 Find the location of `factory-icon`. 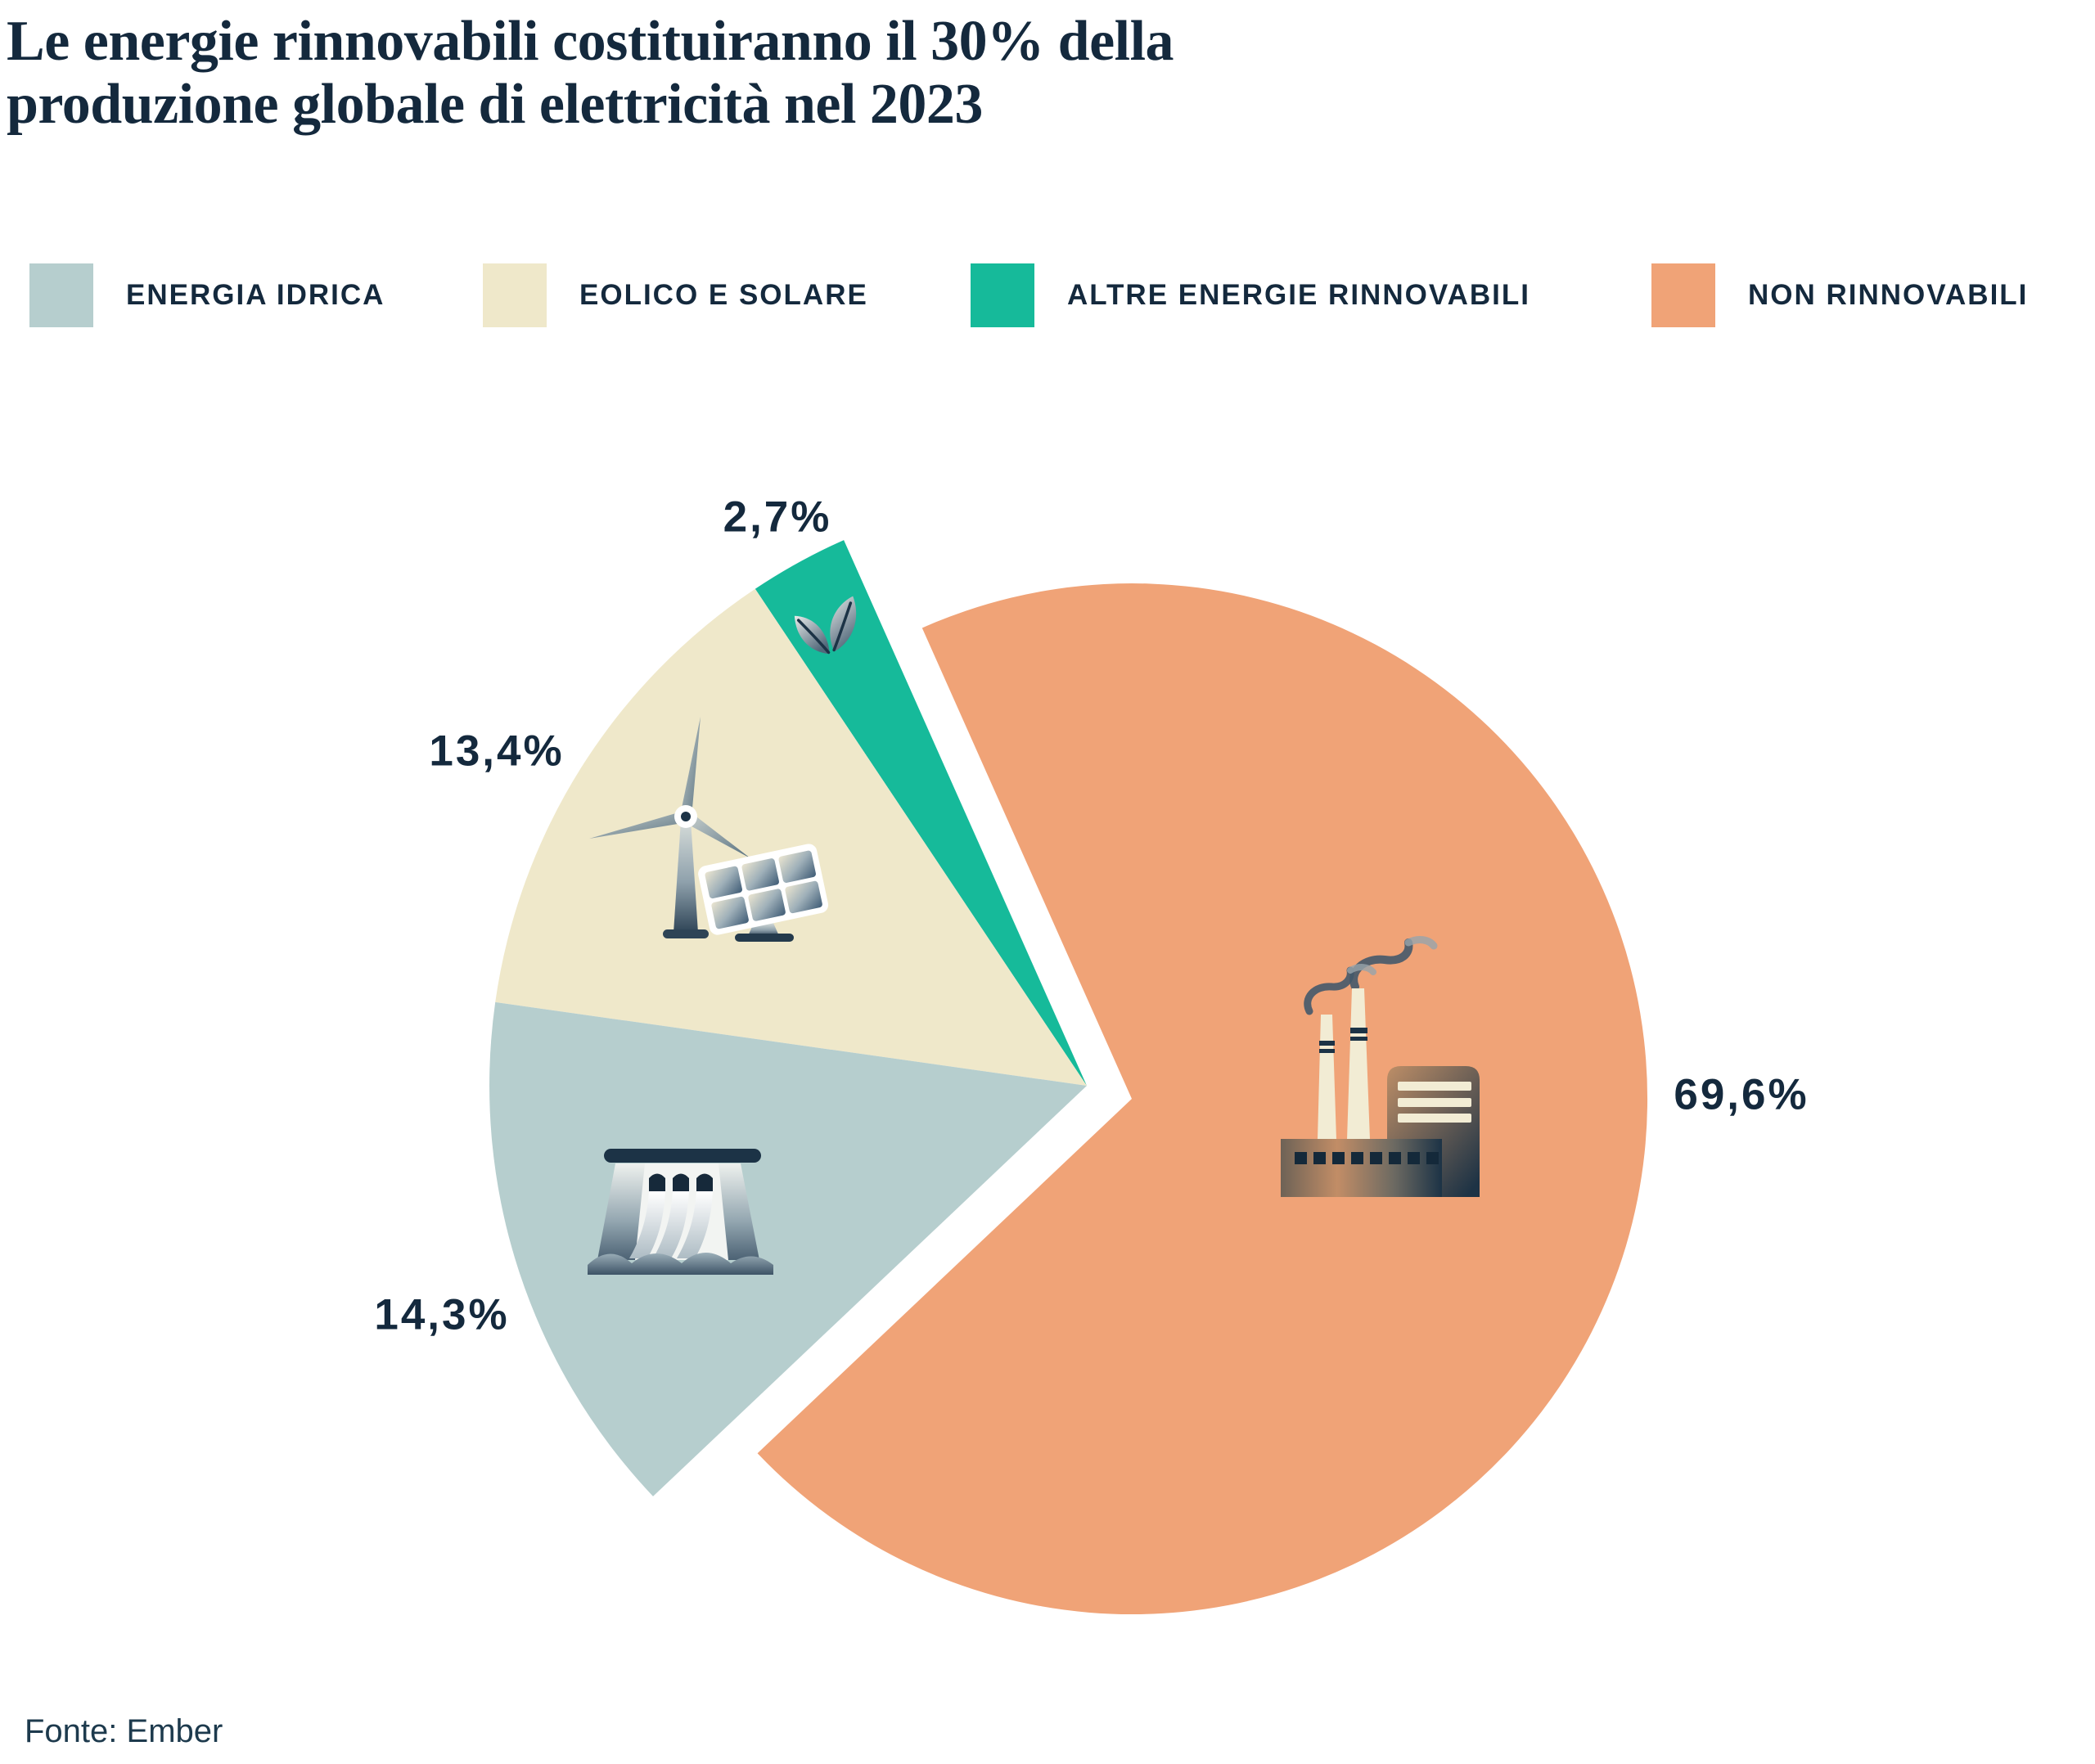

factory-icon is located at coordinates (1380, 1066).